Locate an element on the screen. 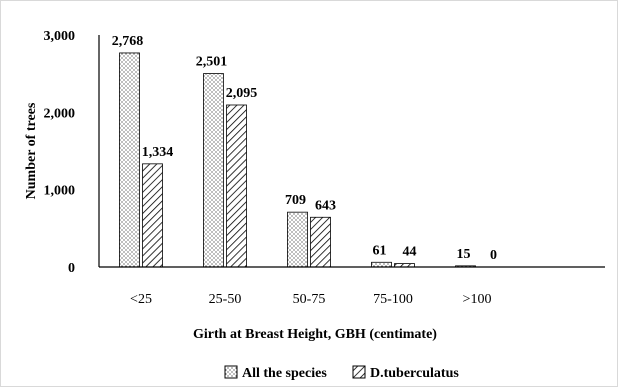  y-axis-ticks: 0 1,000 2,000 3,000 is located at coordinates (60, 152).